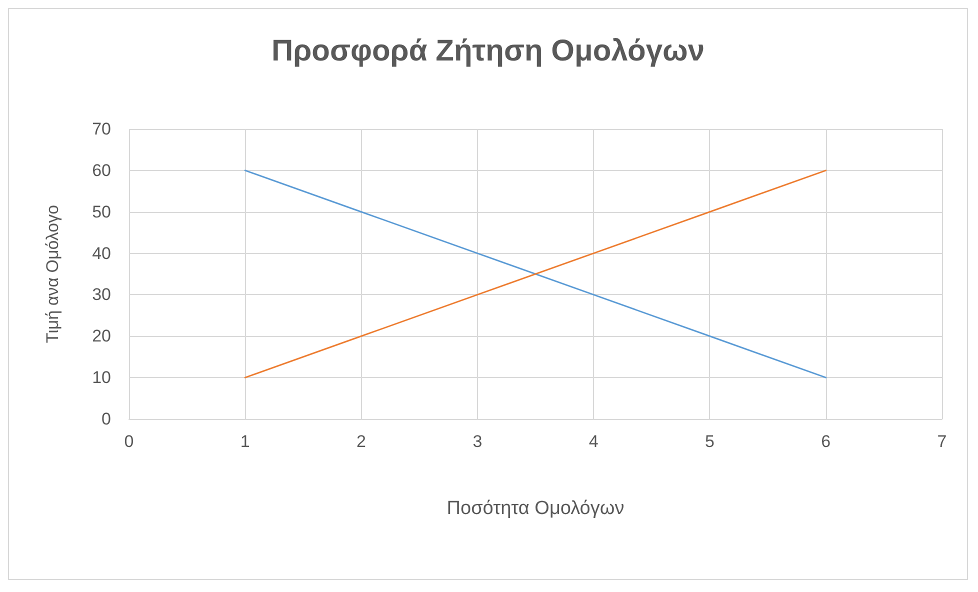 The image size is (978, 592). I want to click on x-tick-label: 6, so click(826, 441).